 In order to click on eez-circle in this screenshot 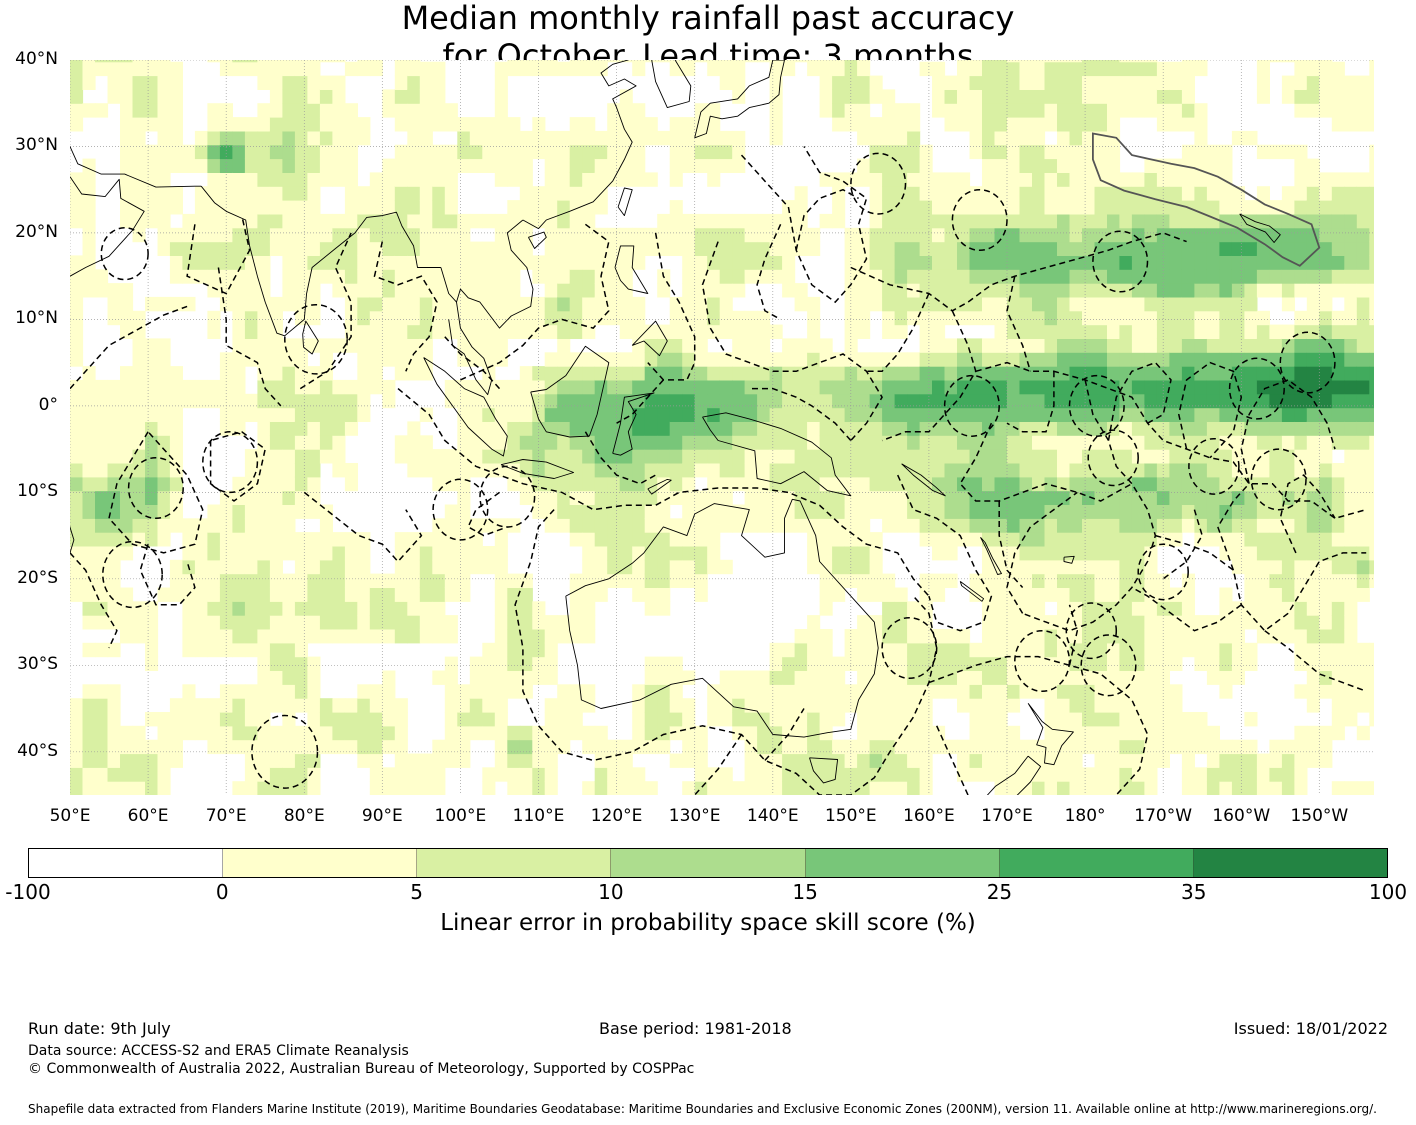, I will do `click(1096, 405)`.